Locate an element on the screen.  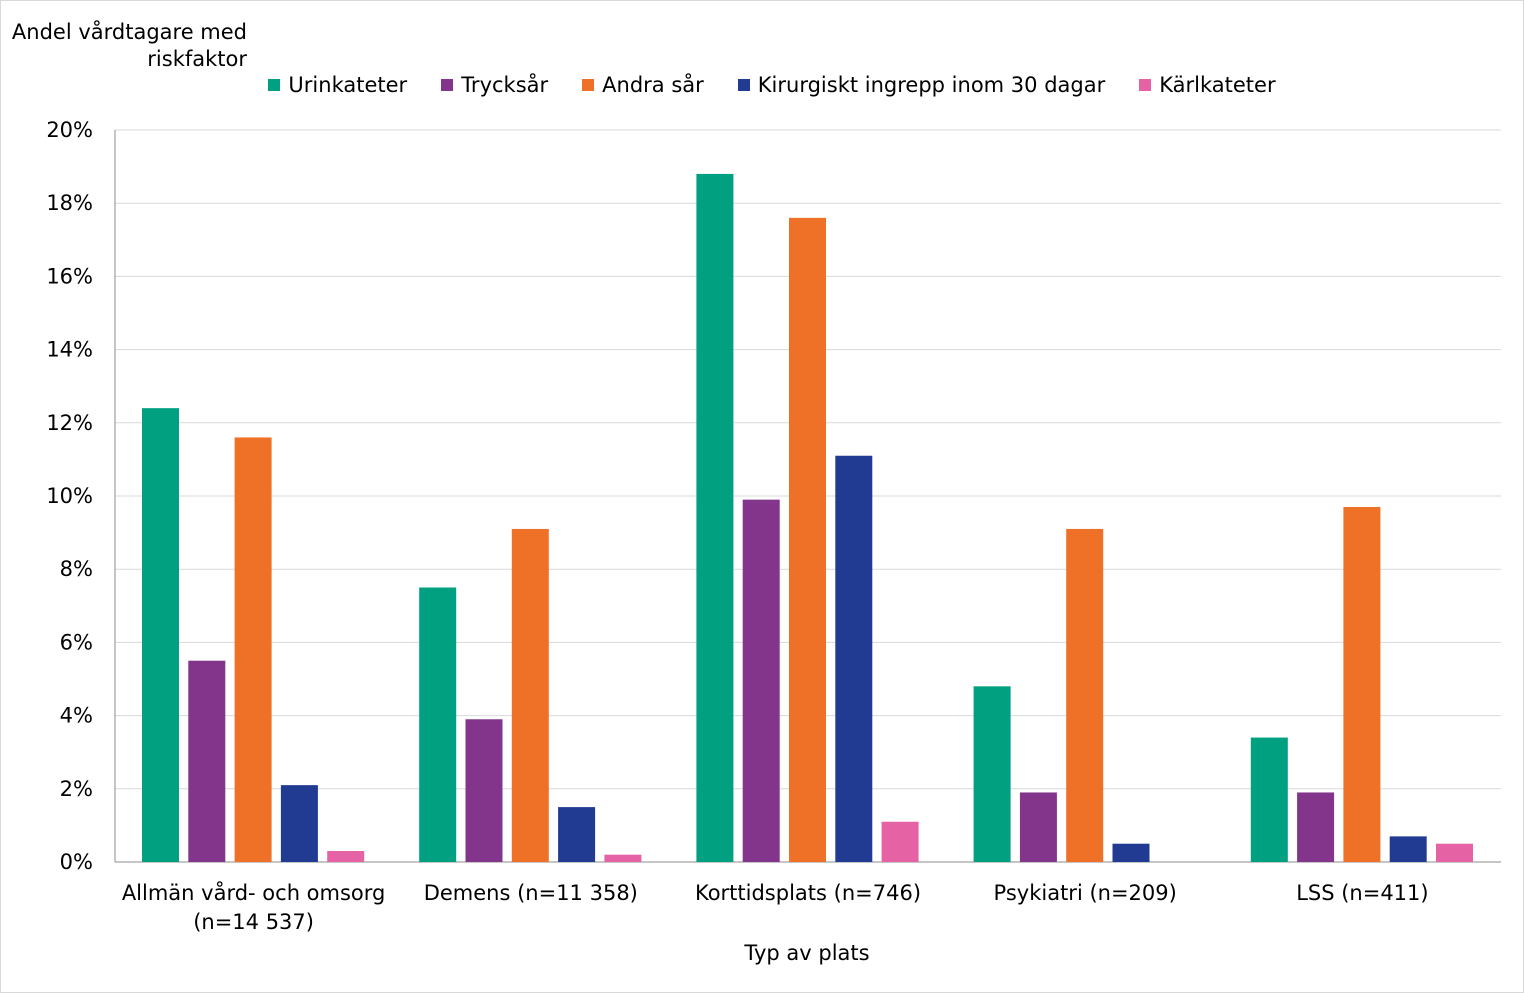
y-tick-label: 4% is located at coordinates (76, 716).